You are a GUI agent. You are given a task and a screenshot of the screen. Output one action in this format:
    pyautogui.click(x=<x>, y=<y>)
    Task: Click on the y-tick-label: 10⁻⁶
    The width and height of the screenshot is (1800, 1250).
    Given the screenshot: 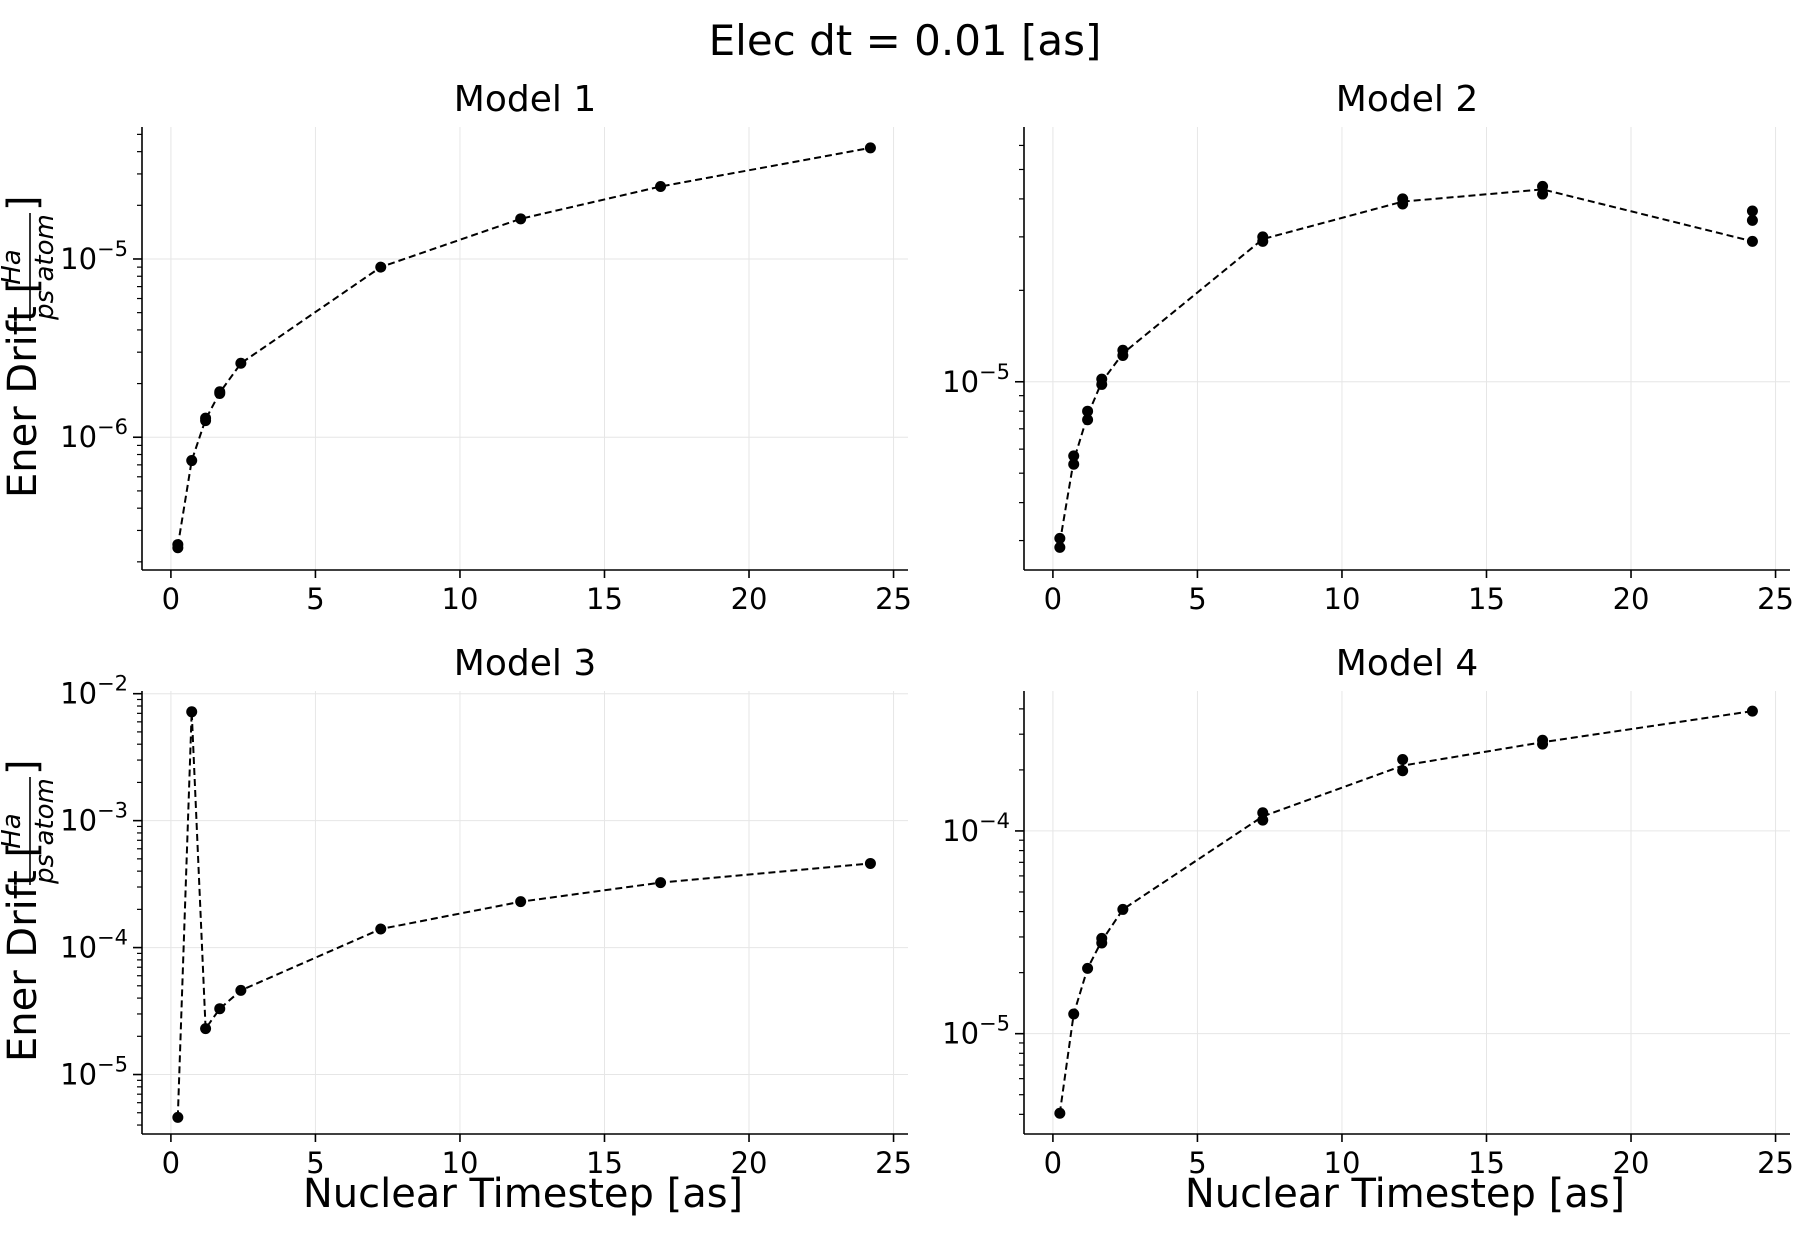 What is the action you would take?
    pyautogui.click(x=94, y=434)
    